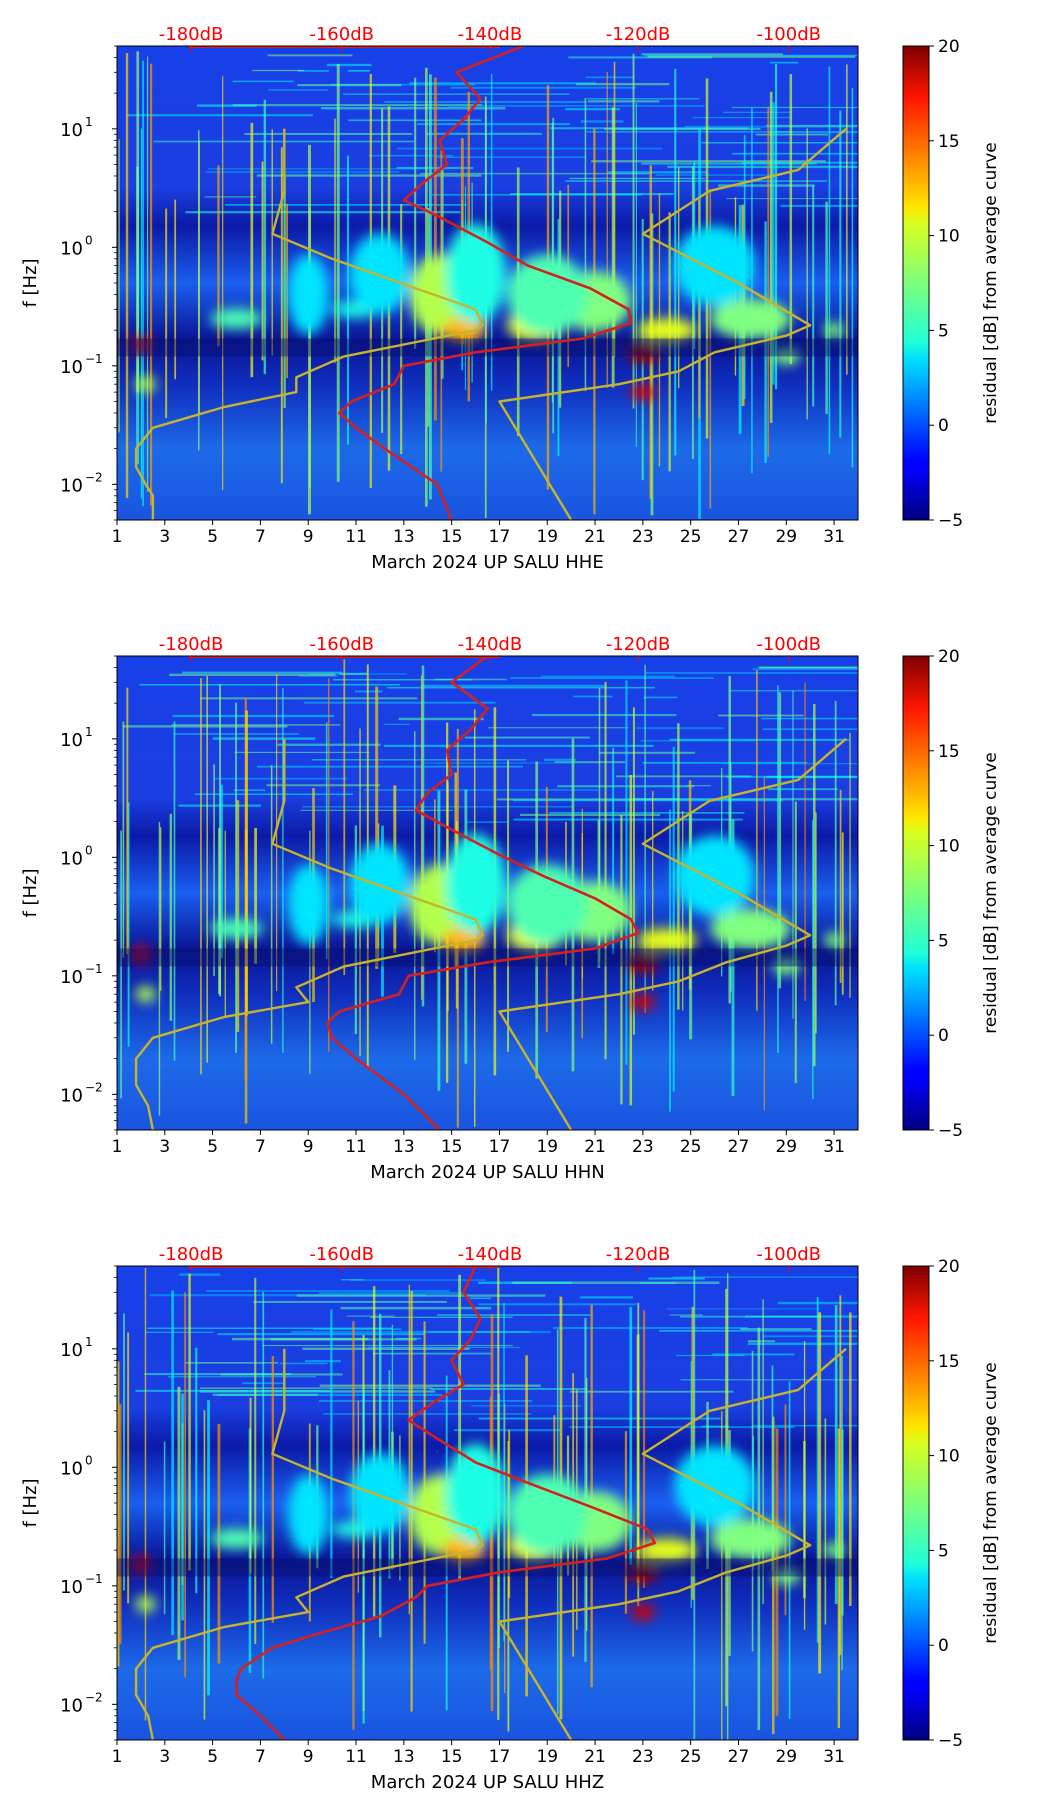 The width and height of the screenshot is (1052, 1806). What do you see at coordinates (490, 644) in the screenshot?
I see `top-db-label: -140dB` at bounding box center [490, 644].